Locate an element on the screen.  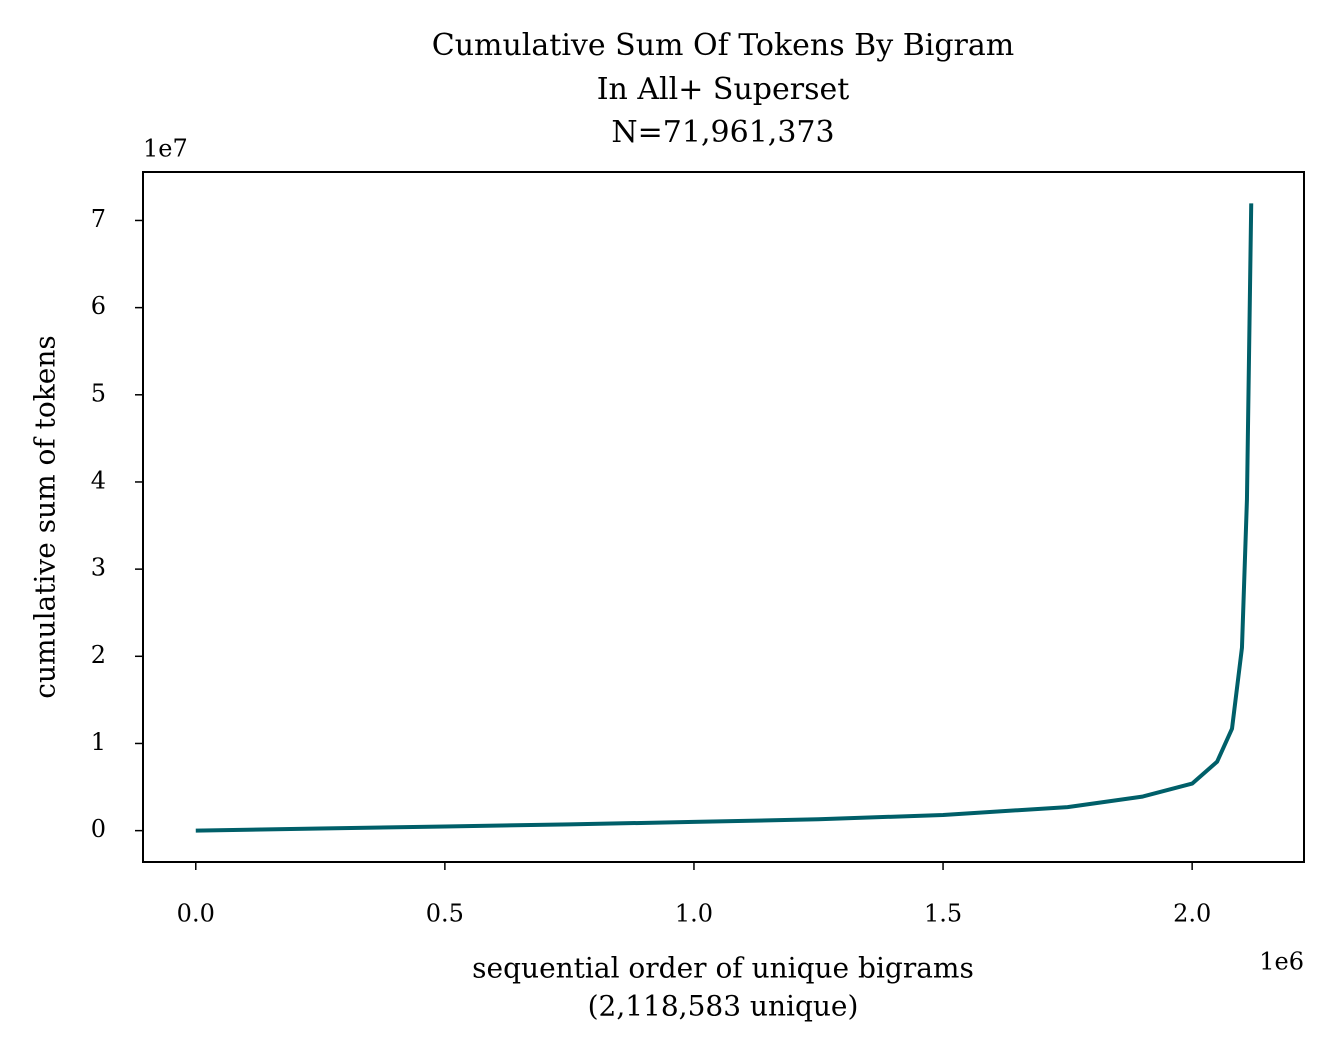
y-offset-label: 1e7 is located at coordinates (165, 149).